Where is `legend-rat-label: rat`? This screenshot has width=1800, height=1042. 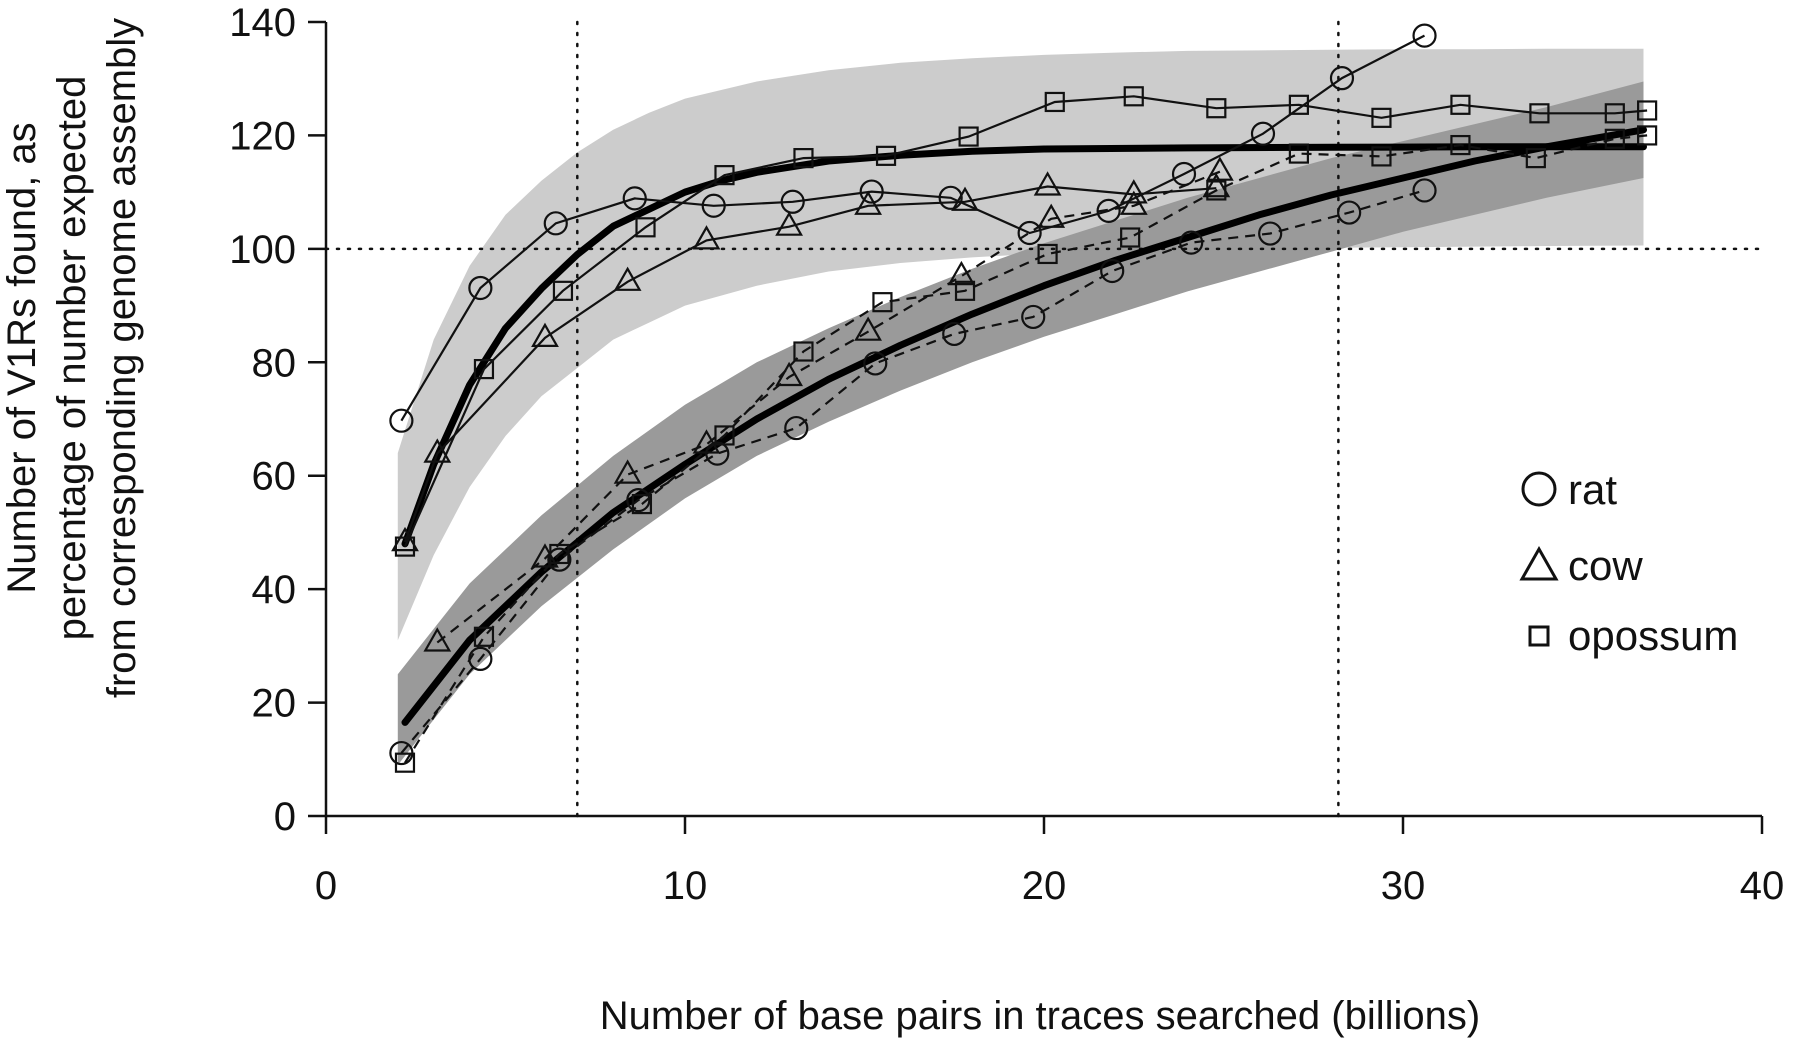 legend-rat-label: rat is located at coordinates (1592, 489).